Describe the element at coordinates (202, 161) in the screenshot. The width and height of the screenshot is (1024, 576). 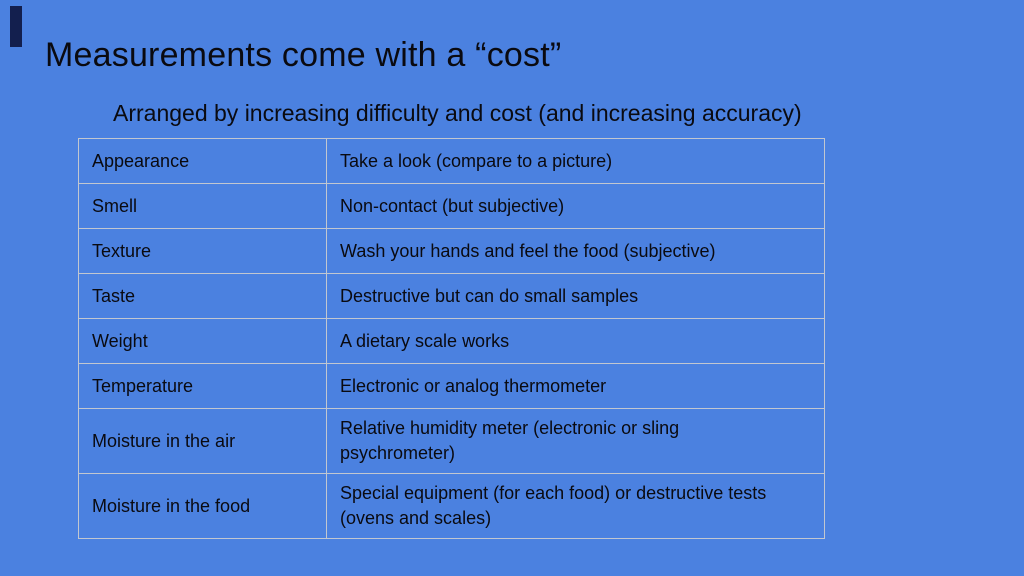
I see `measurement-name-cell: Appearance` at that location.